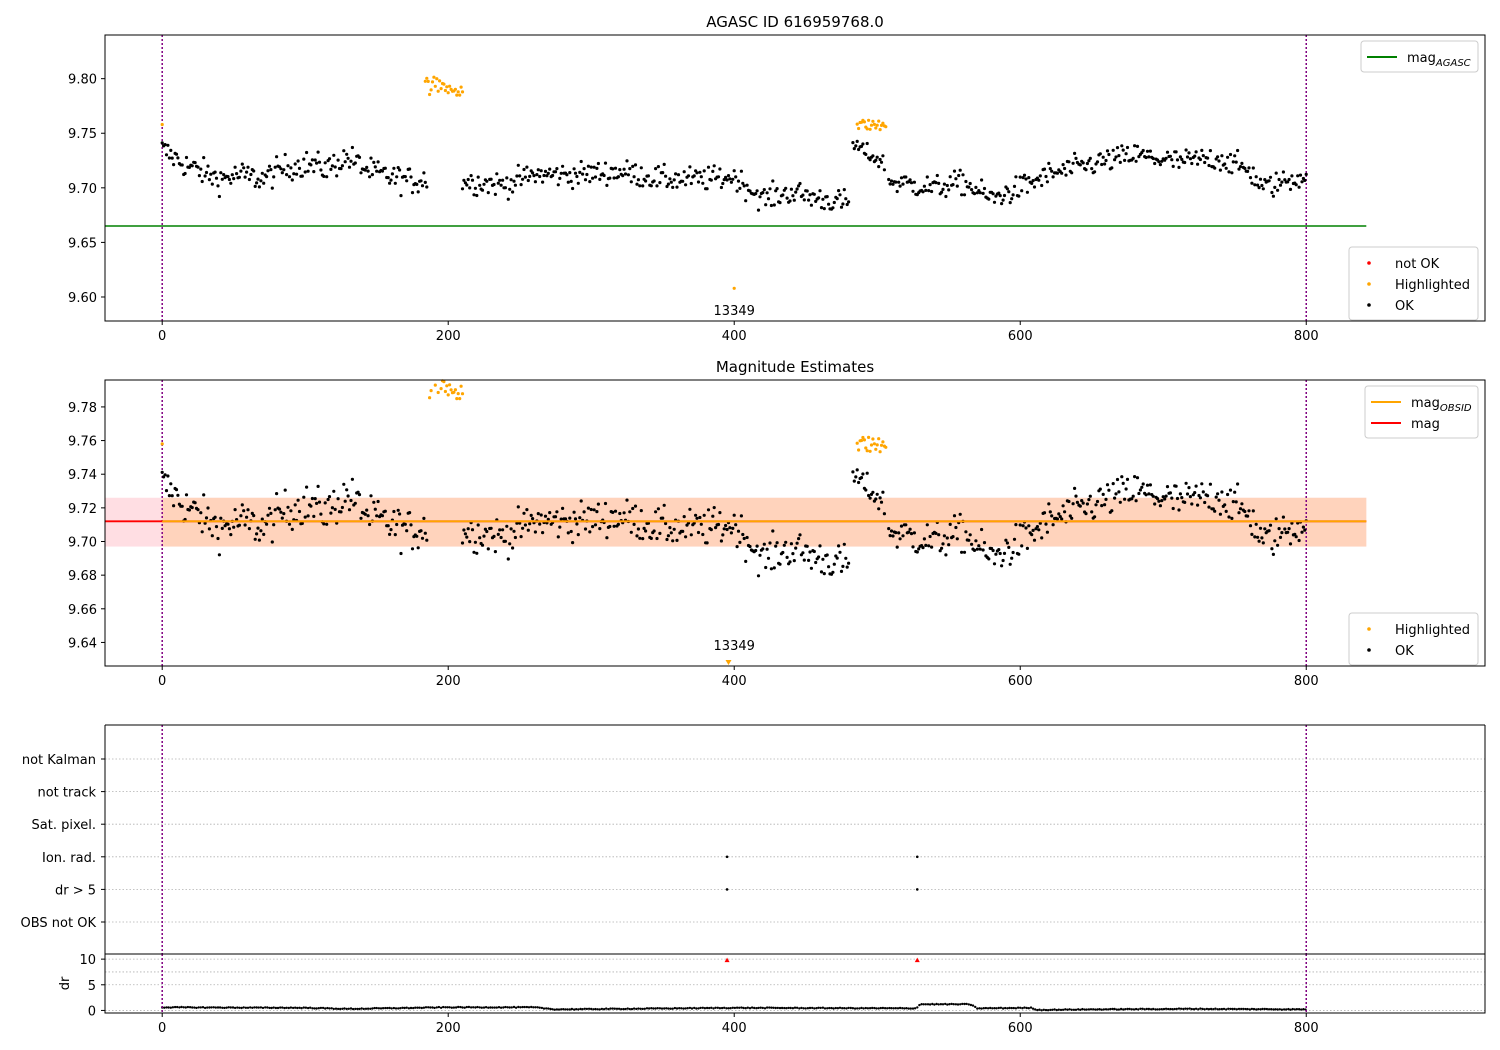 The width and height of the screenshot is (1500, 1050). I want to click on p1-xtick-label: 600, so click(1020, 336).